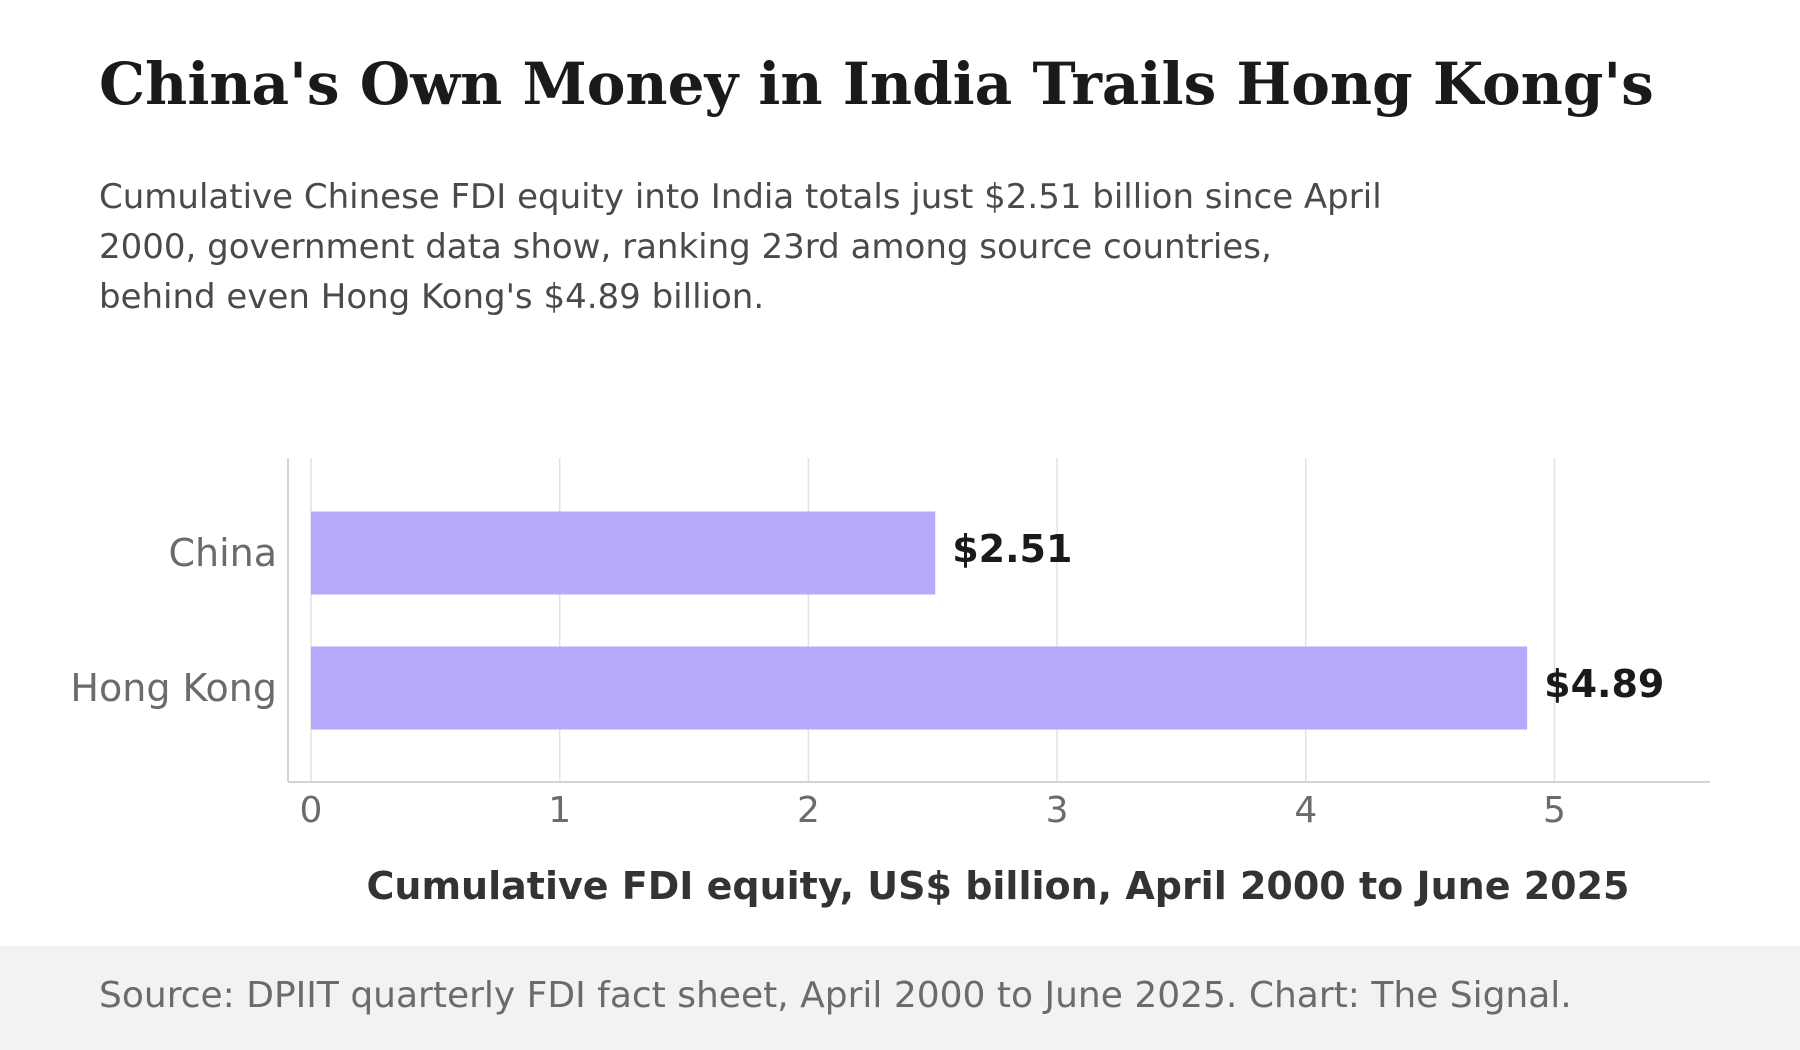 This screenshot has height=1050, width=1800. What do you see at coordinates (173, 688) in the screenshot?
I see `category-label: Hong Kong` at bounding box center [173, 688].